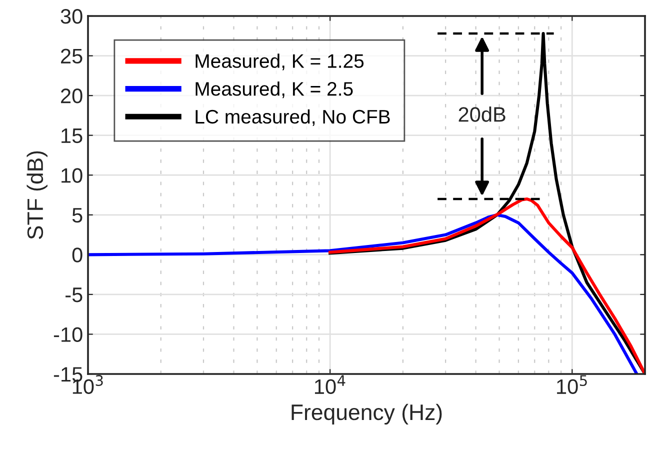 The image size is (654, 449). What do you see at coordinates (280, 62) in the screenshot?
I see `legend-label: Measured, K = 1.25` at bounding box center [280, 62].